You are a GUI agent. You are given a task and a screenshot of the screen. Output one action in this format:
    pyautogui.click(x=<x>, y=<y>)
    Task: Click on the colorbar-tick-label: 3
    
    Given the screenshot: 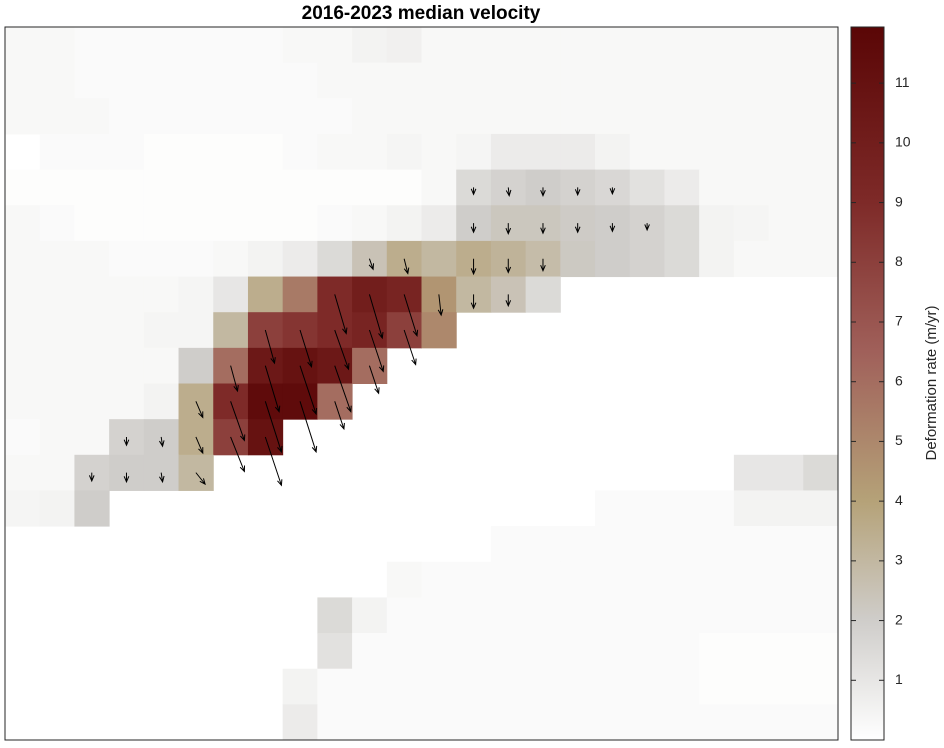 What is the action you would take?
    pyautogui.click(x=899, y=560)
    